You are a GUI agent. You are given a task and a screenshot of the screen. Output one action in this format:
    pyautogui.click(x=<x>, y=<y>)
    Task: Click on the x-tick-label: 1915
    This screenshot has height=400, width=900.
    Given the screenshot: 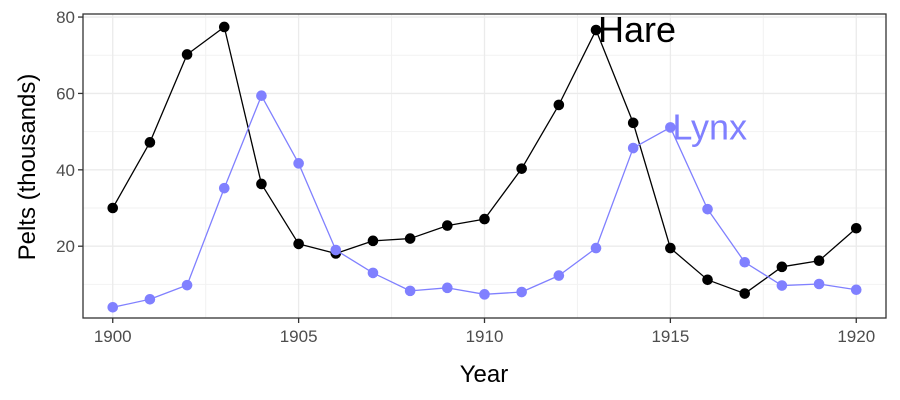 What is the action you would take?
    pyautogui.click(x=670, y=336)
    